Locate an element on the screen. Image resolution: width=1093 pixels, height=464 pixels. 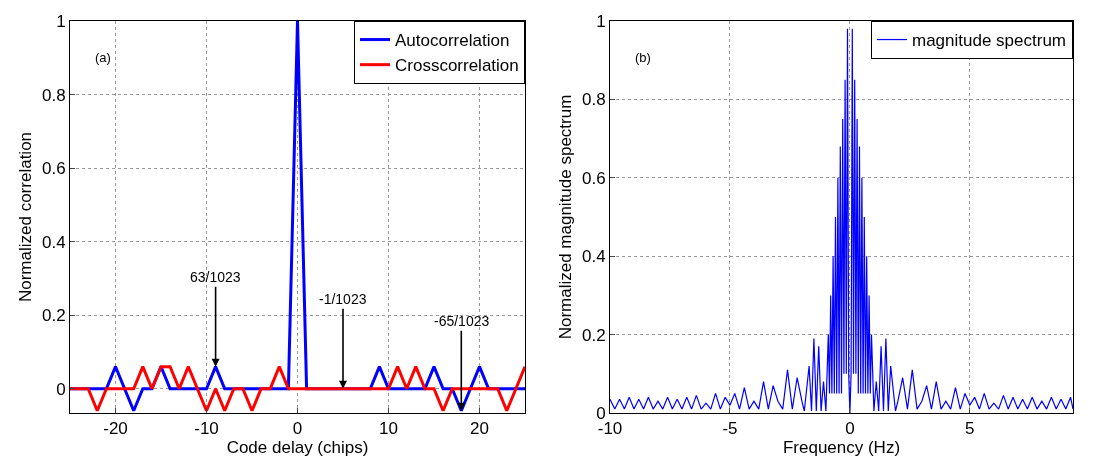
annotation: -1/1023 is located at coordinates (343, 299).